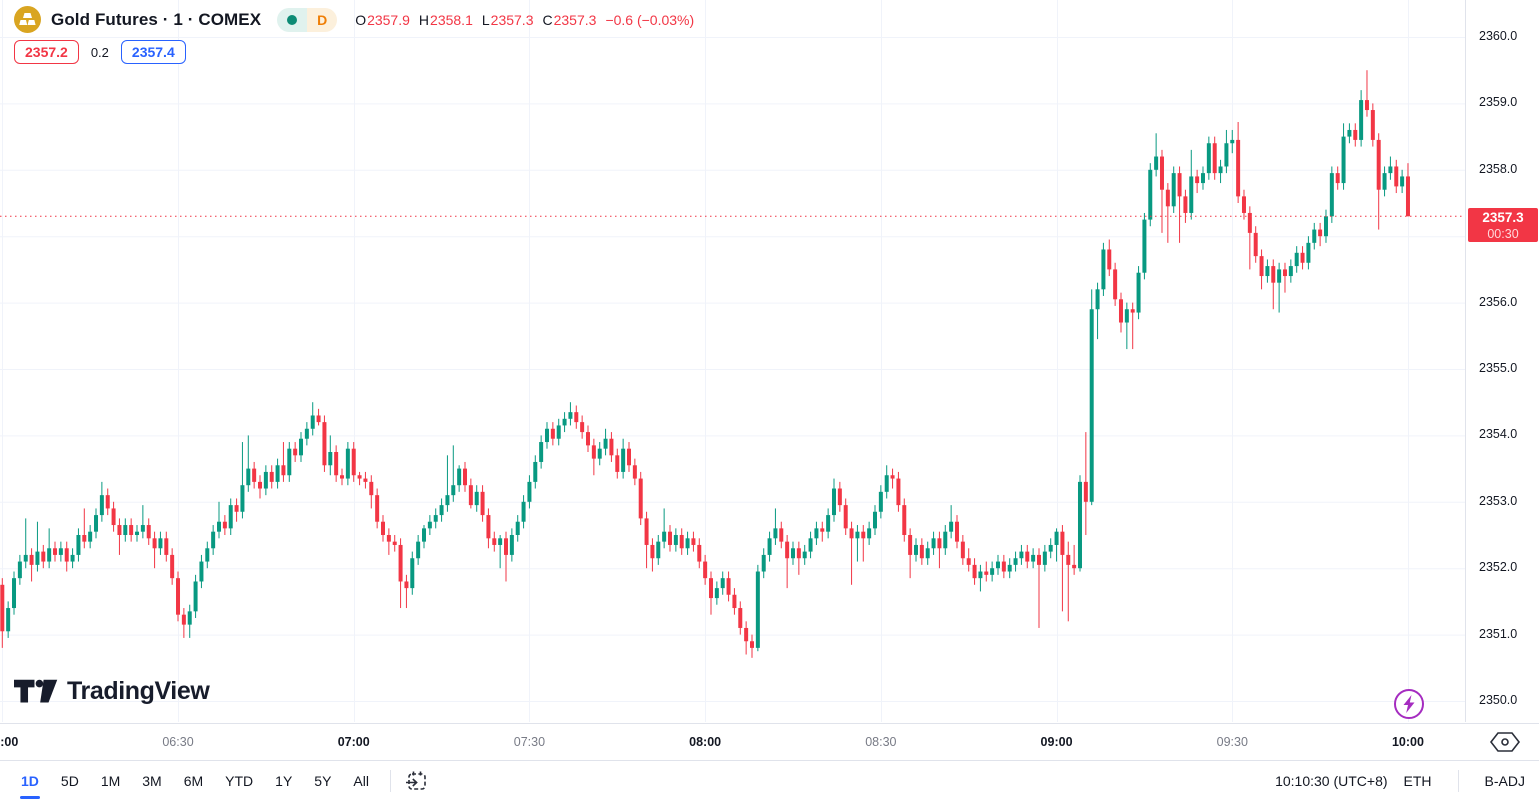 The image size is (1539, 801). Describe the element at coordinates (1407, 742) in the screenshot. I see `time-axis-label: 10:00` at that location.